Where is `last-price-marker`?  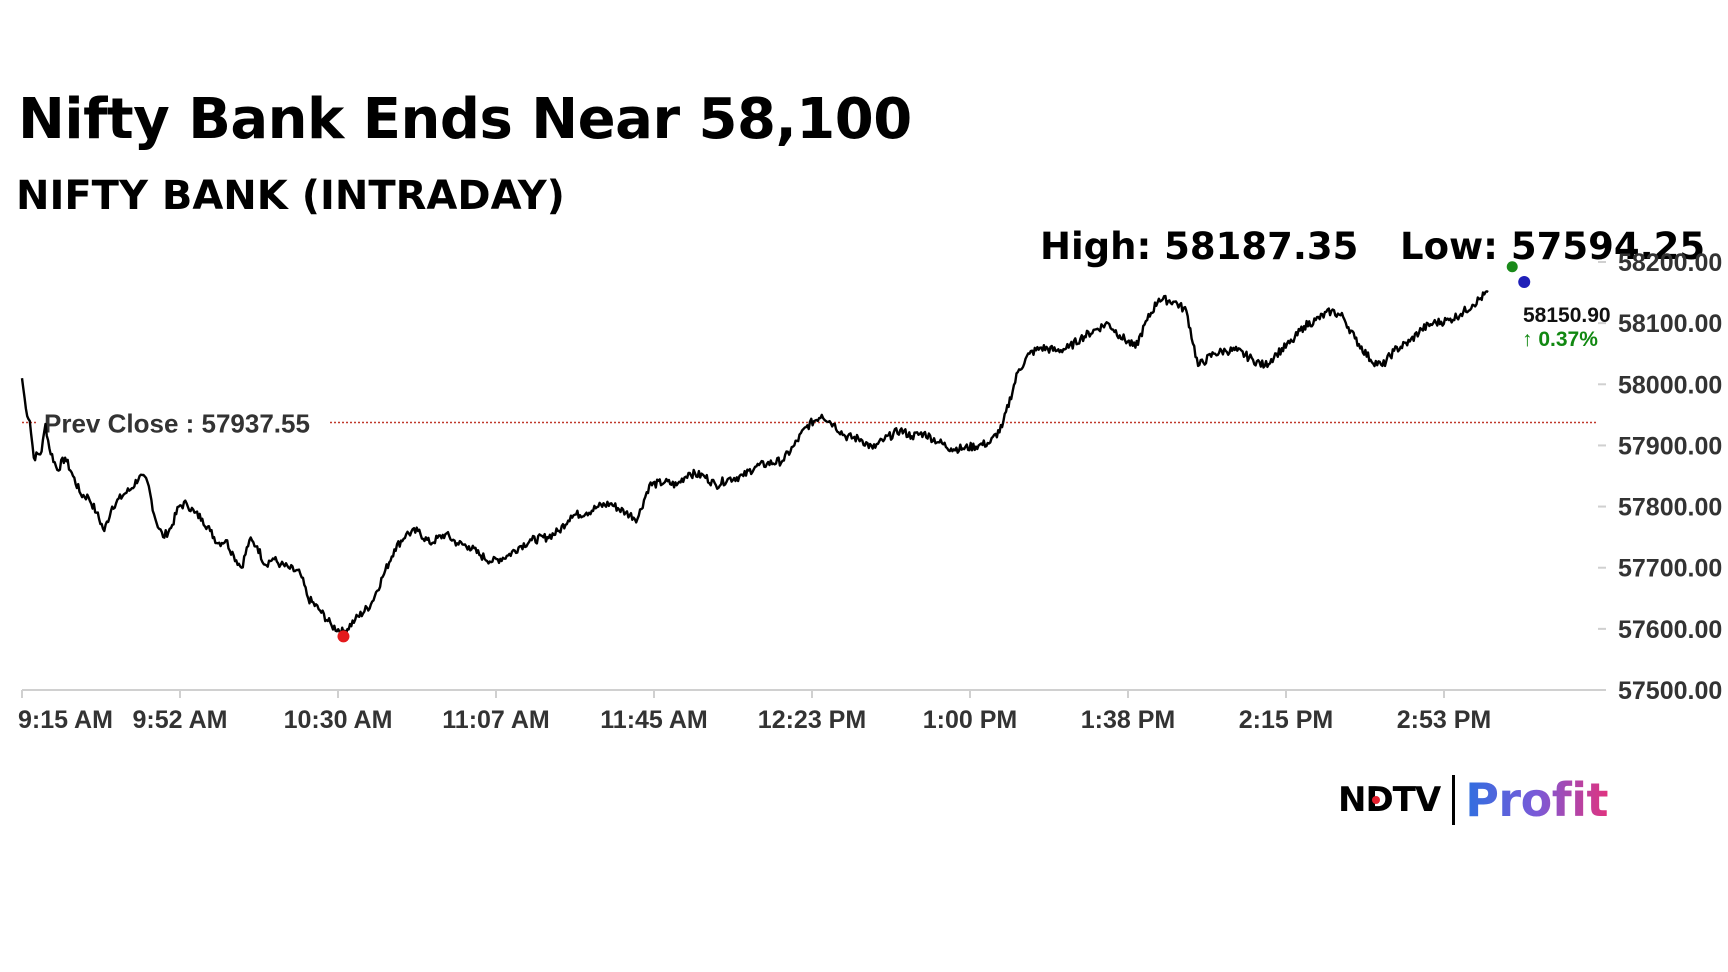
last-price-marker is located at coordinates (1524, 282).